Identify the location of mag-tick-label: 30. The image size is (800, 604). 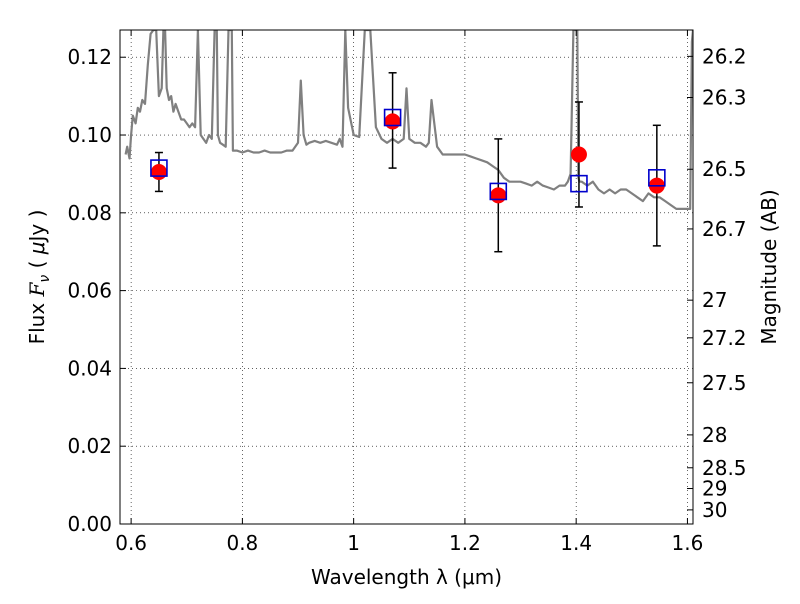
(714, 510).